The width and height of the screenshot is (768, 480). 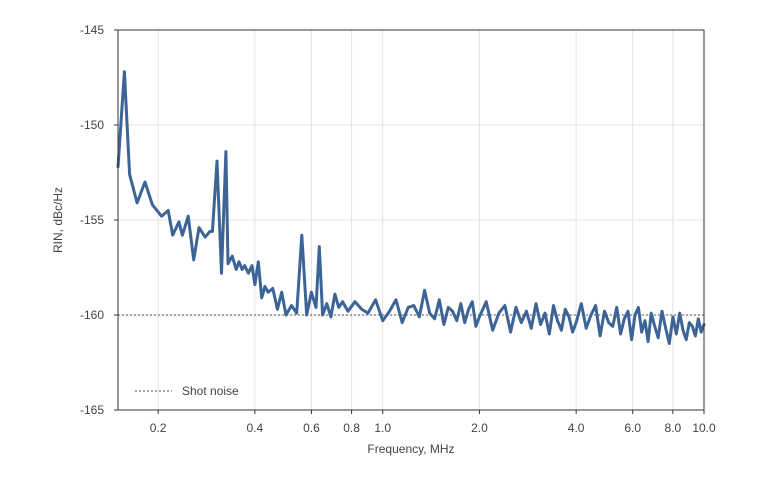 What do you see at coordinates (576, 428) in the screenshot?
I see `x-tick-label: 4.0` at bounding box center [576, 428].